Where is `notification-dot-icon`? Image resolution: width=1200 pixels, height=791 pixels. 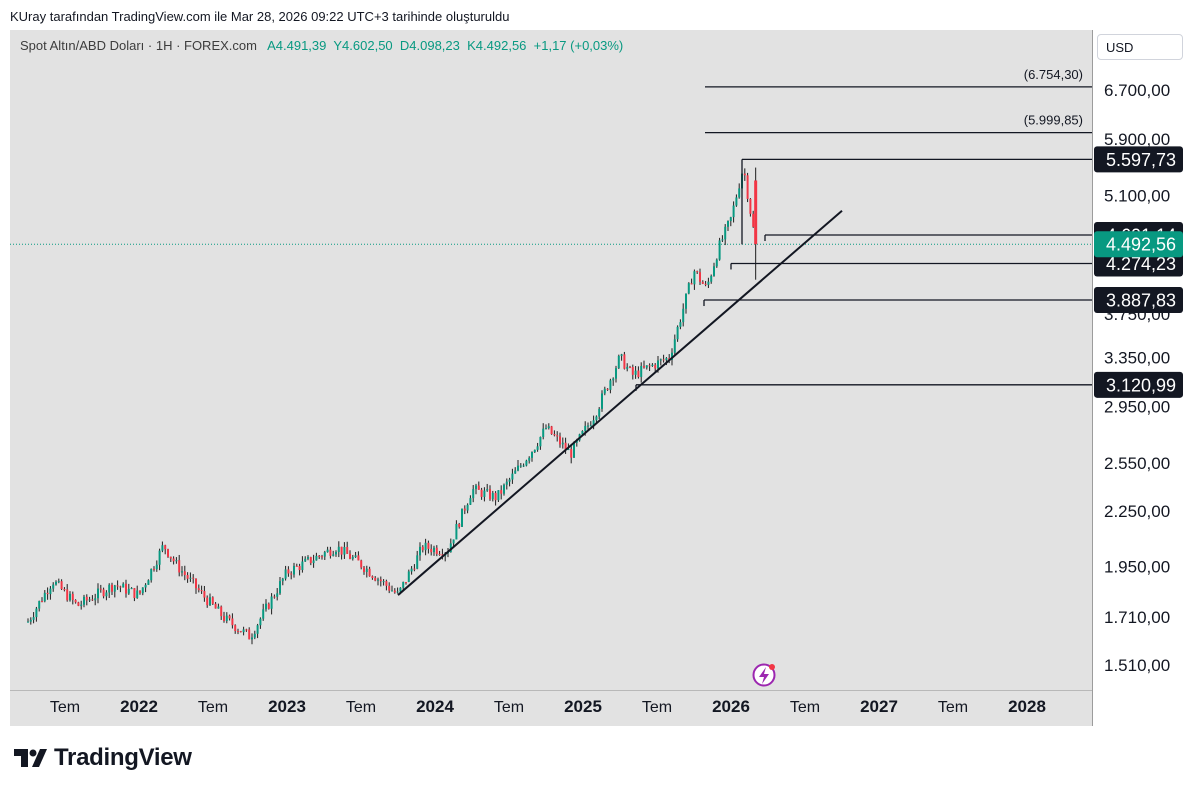 notification-dot-icon is located at coordinates (772, 667).